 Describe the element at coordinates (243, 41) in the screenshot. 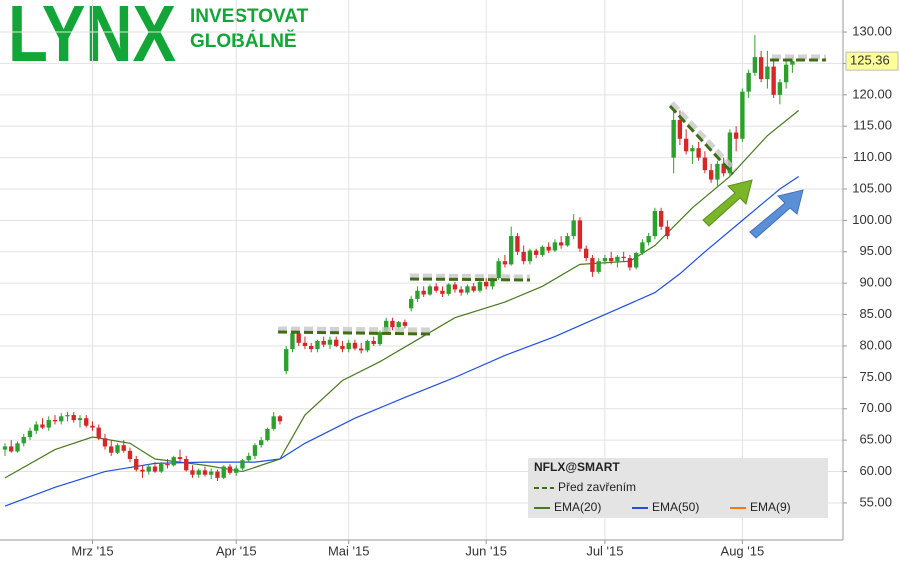

I see `logo-line: GLOBÁLNĚ` at that location.